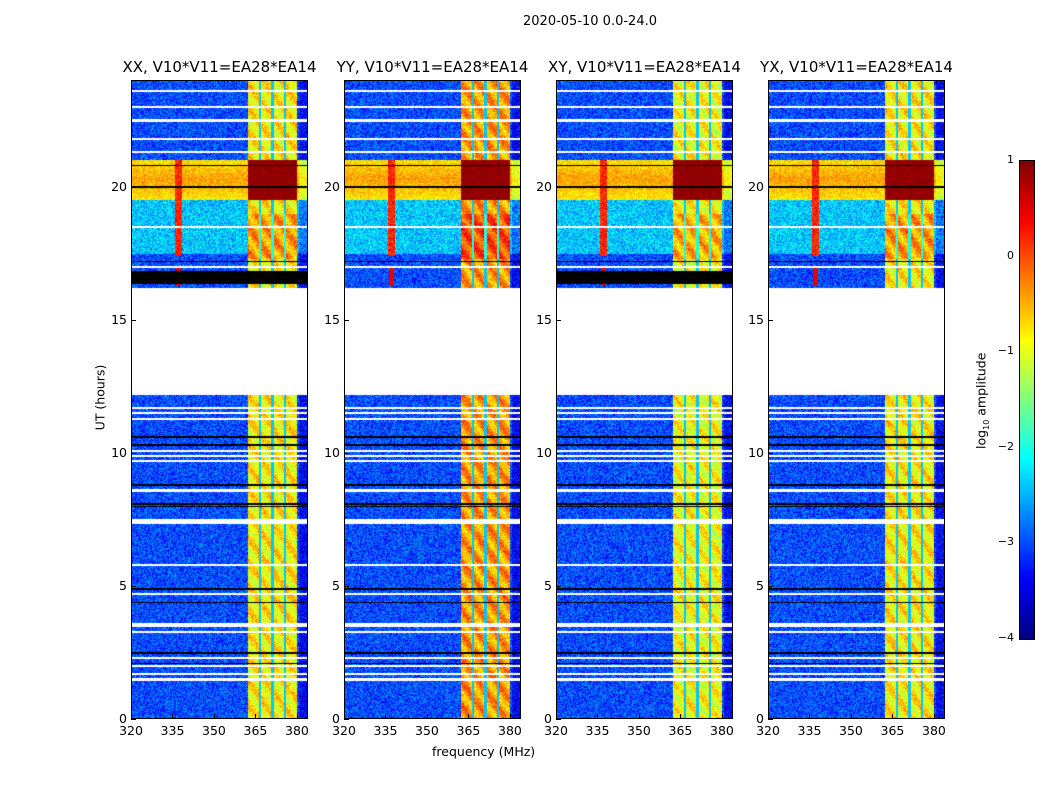 This screenshot has height=800, width=1050. I want to click on colorbar-tick-label: 1, so click(1010, 159).